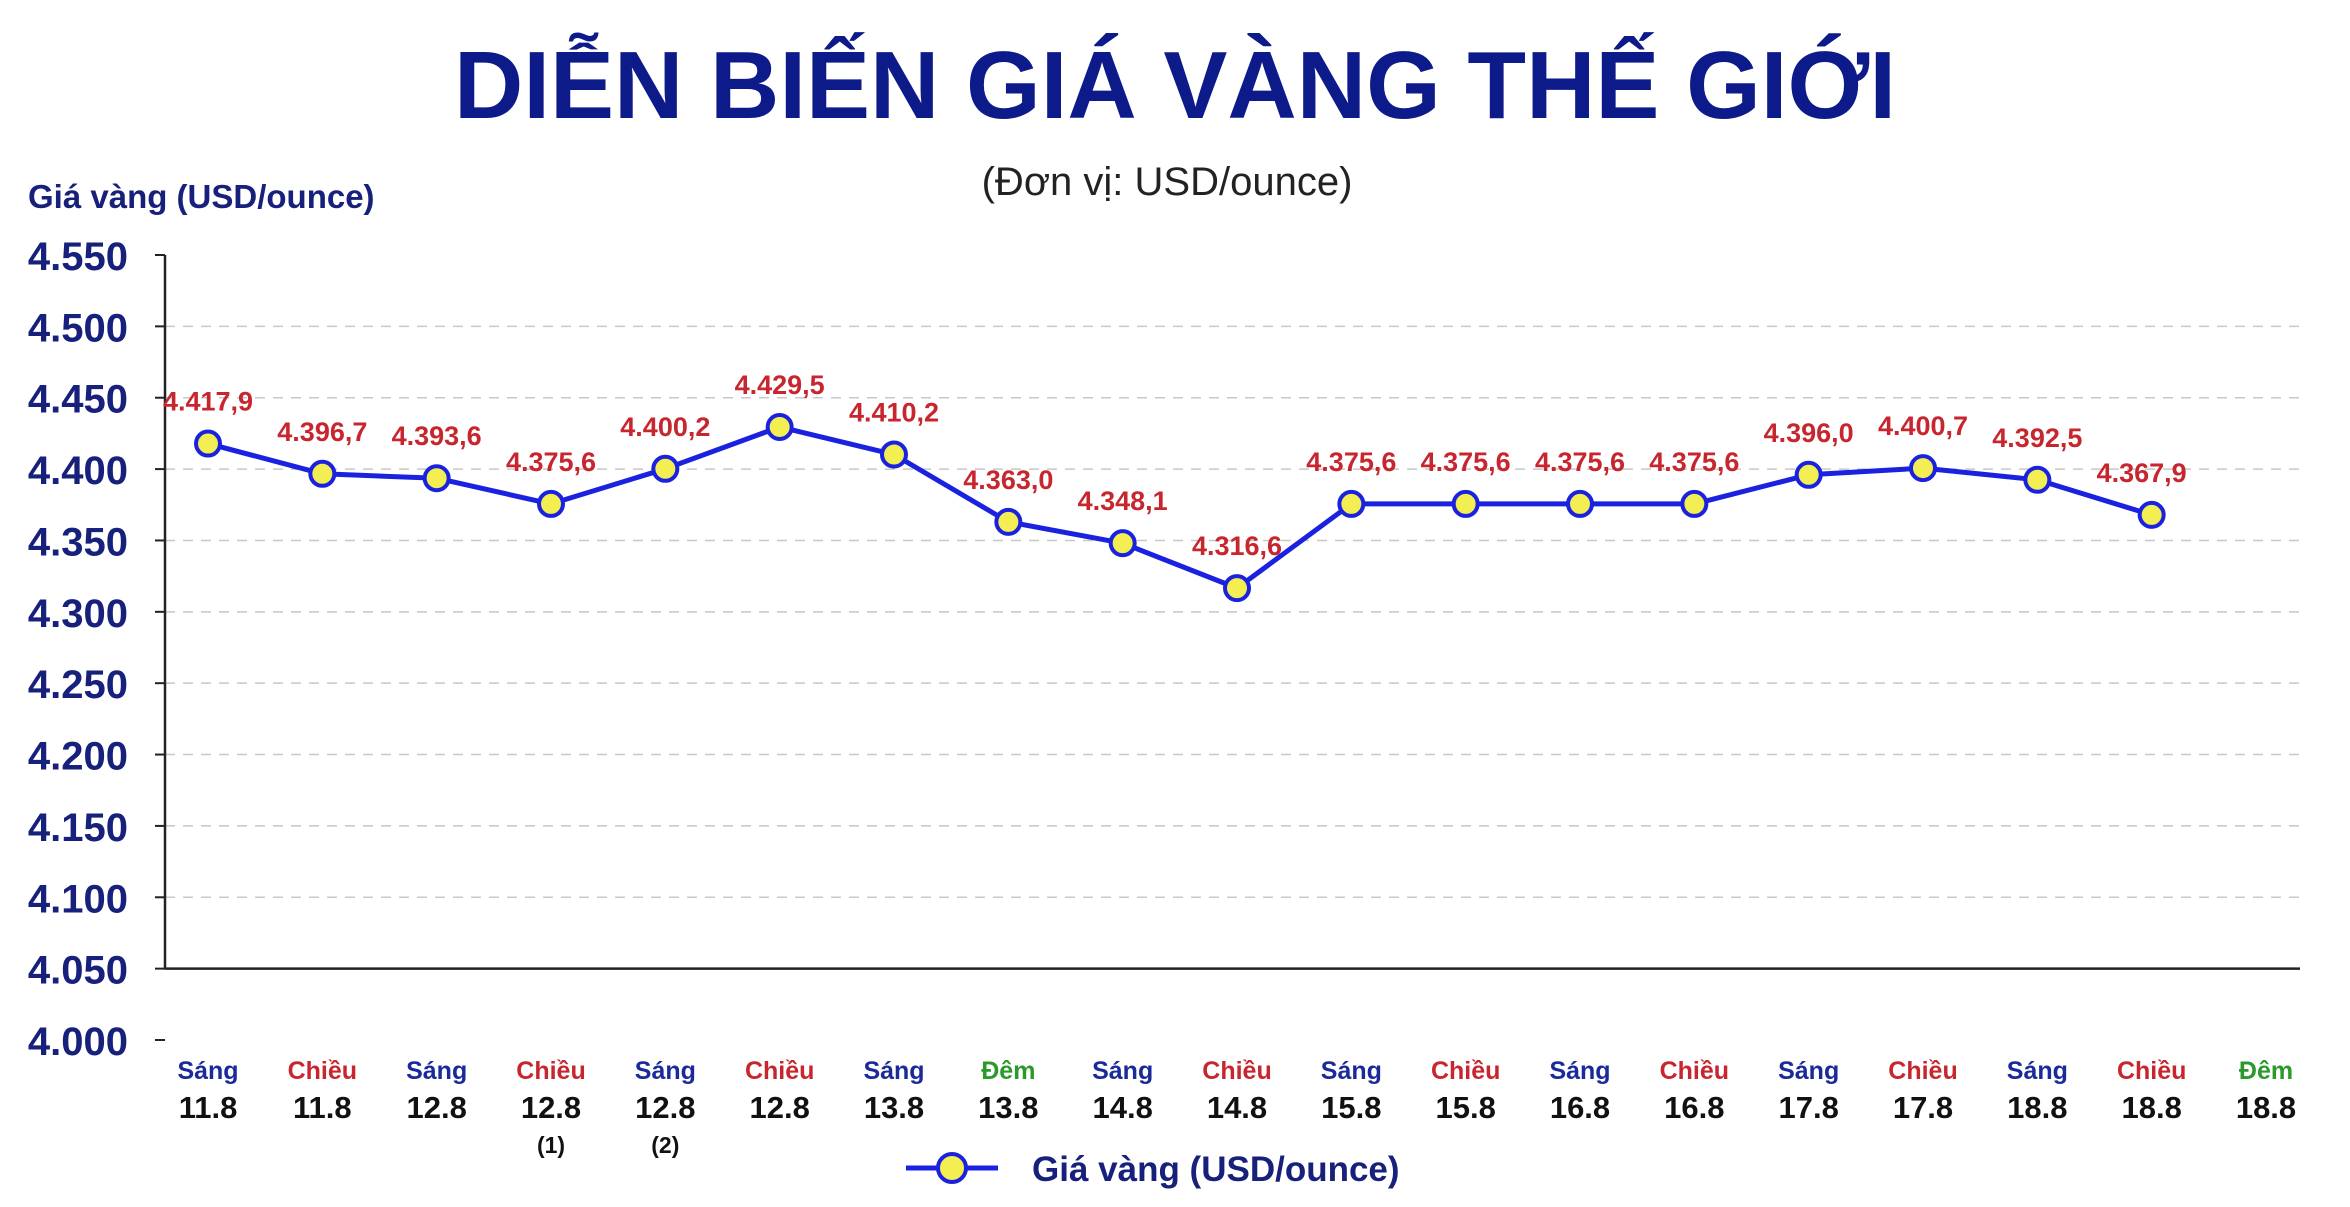  What do you see at coordinates (1694, 1107) in the screenshot?
I see `x-tick-date: 16.8` at bounding box center [1694, 1107].